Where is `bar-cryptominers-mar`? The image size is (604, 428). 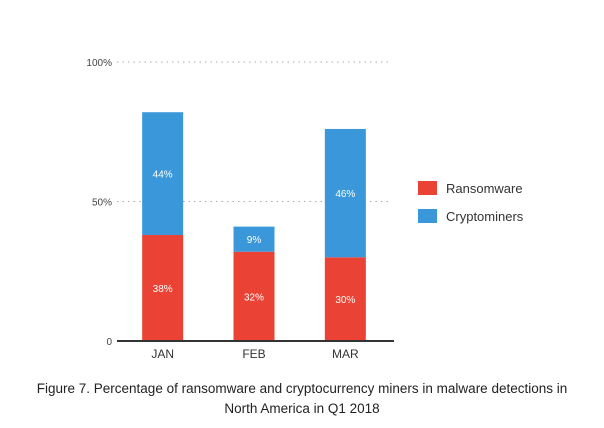
bar-cryptominers-mar is located at coordinates (345, 193).